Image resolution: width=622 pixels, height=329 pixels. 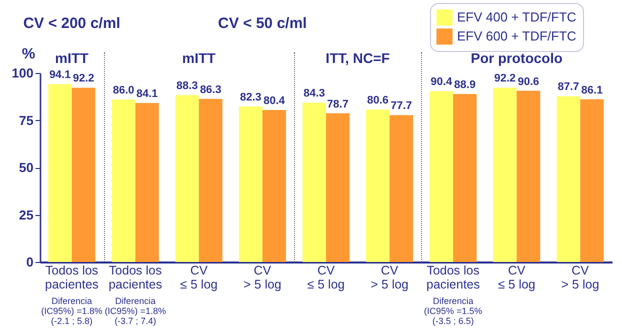 What do you see at coordinates (71, 23) in the screenshot?
I see `text: CV < 200 c/ml` at bounding box center [71, 23].